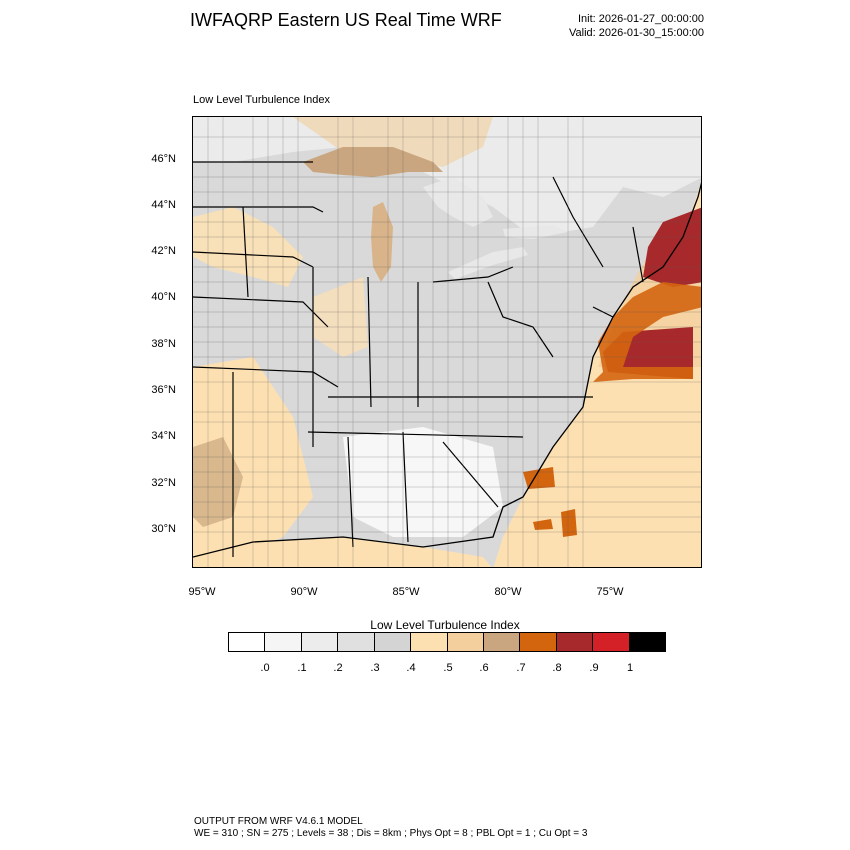 This screenshot has height=850, width=850. I want to click on colorbar, so click(447, 642).